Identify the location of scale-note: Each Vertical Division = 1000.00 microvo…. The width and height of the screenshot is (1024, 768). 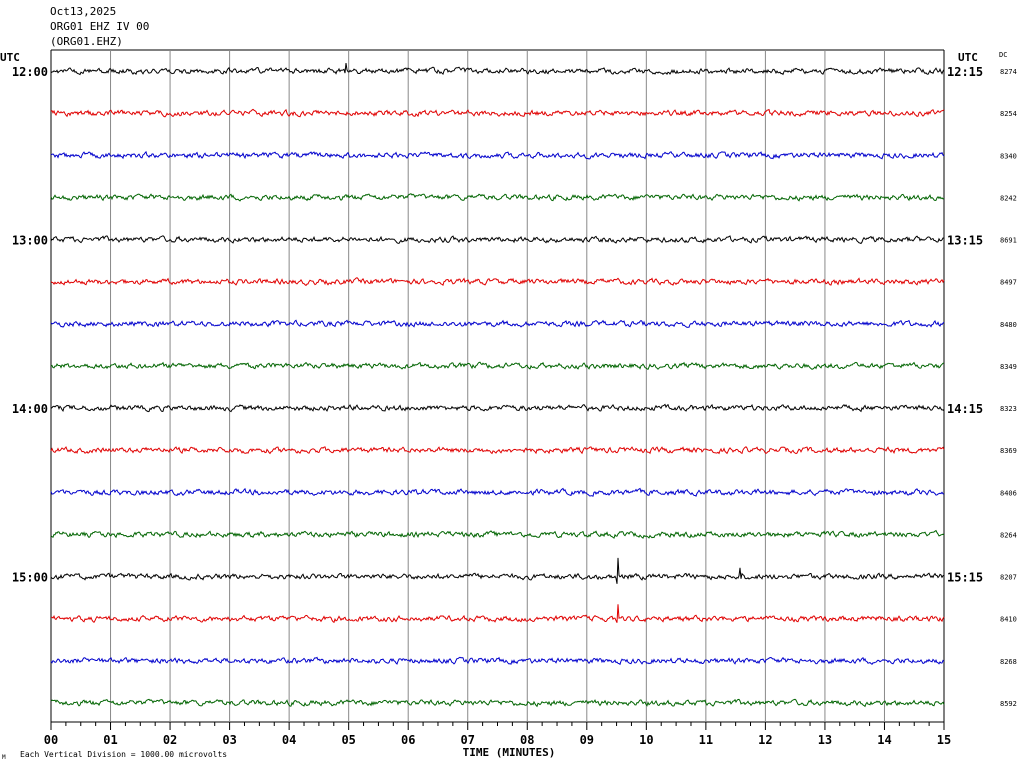
(124, 754).